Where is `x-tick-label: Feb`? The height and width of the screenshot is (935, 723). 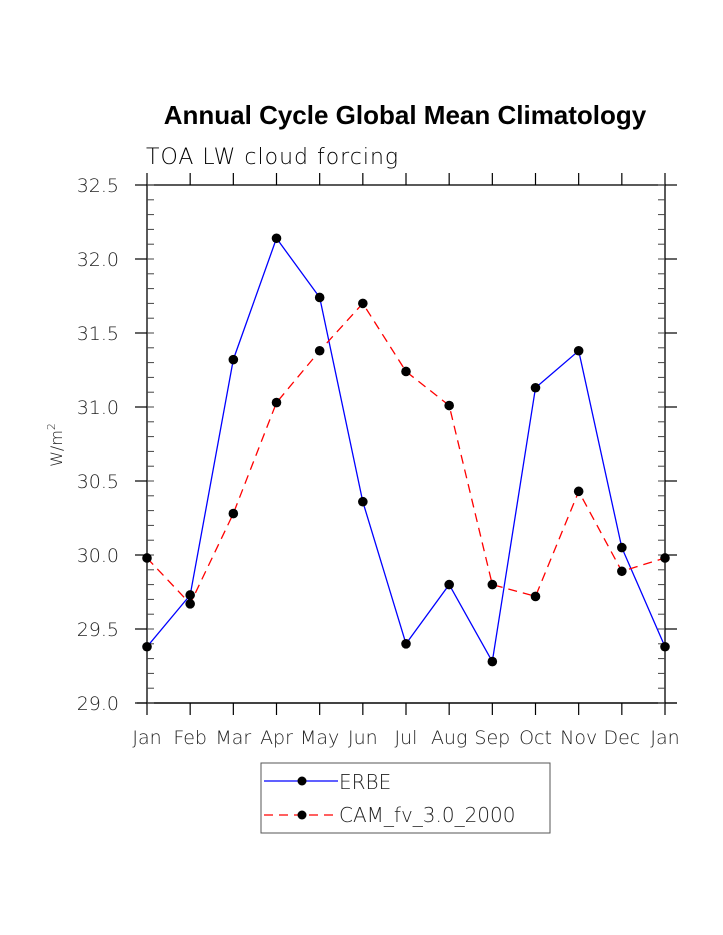 x-tick-label: Feb is located at coordinates (190, 738).